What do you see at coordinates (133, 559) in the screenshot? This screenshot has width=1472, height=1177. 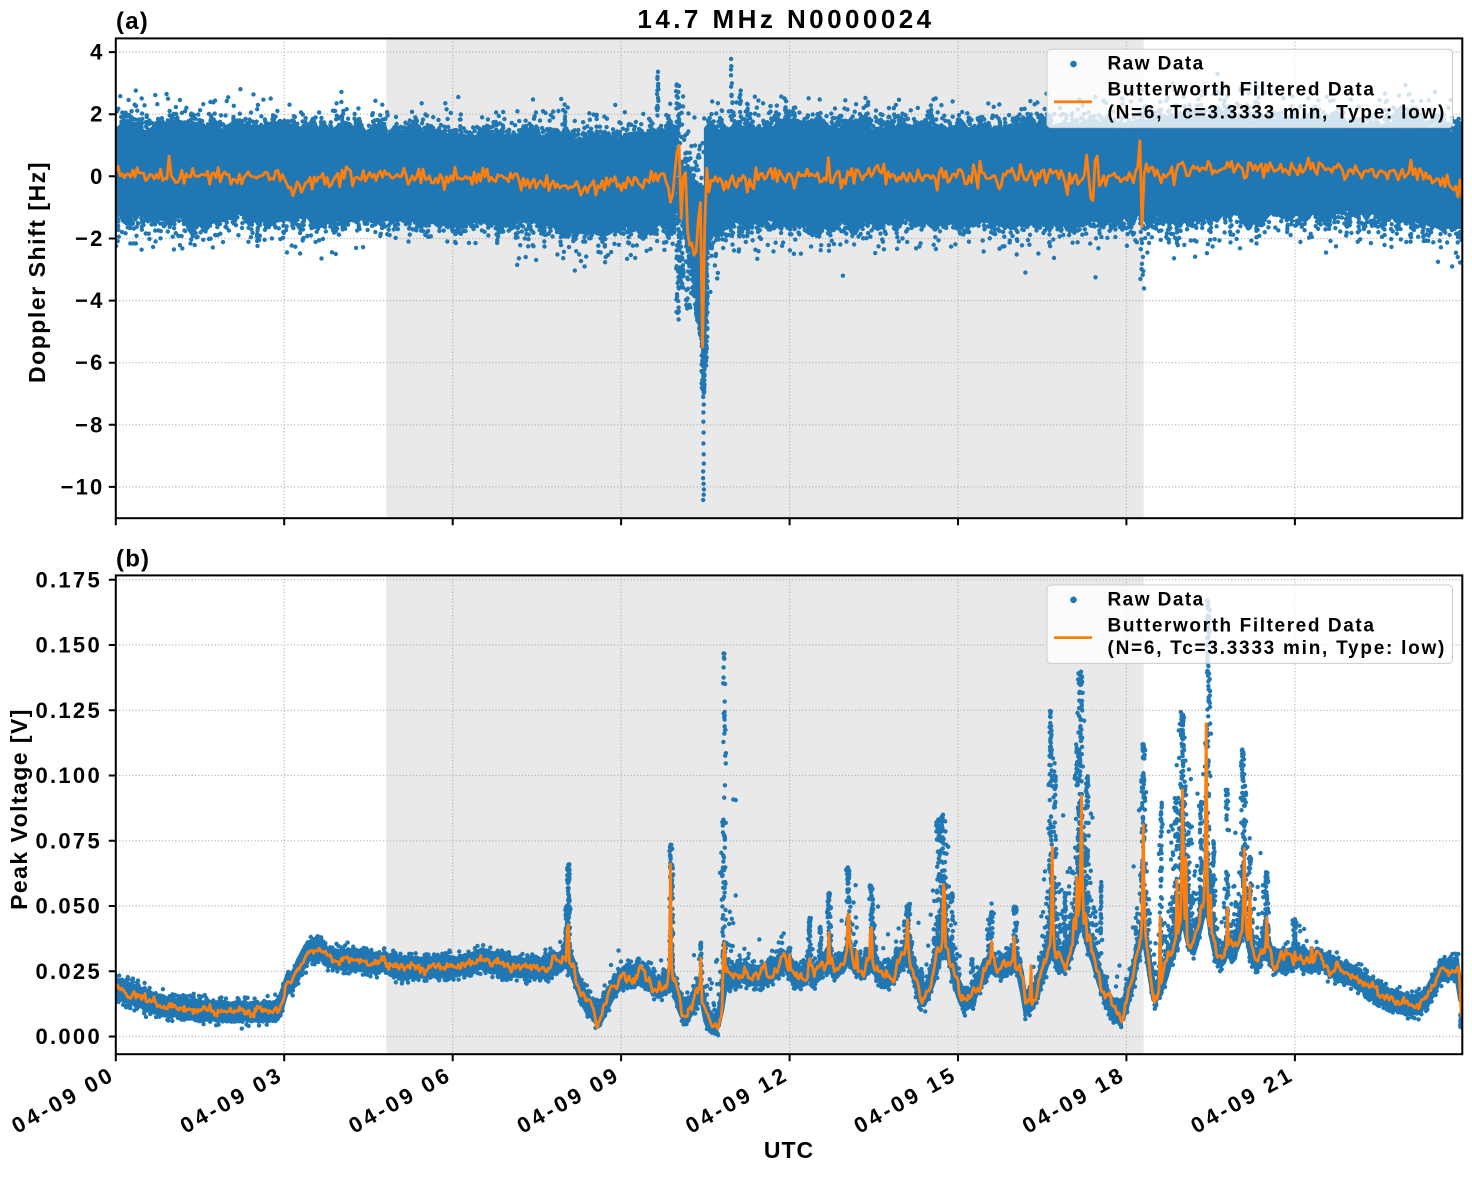 I see `svg-text: (b)` at bounding box center [133, 559].